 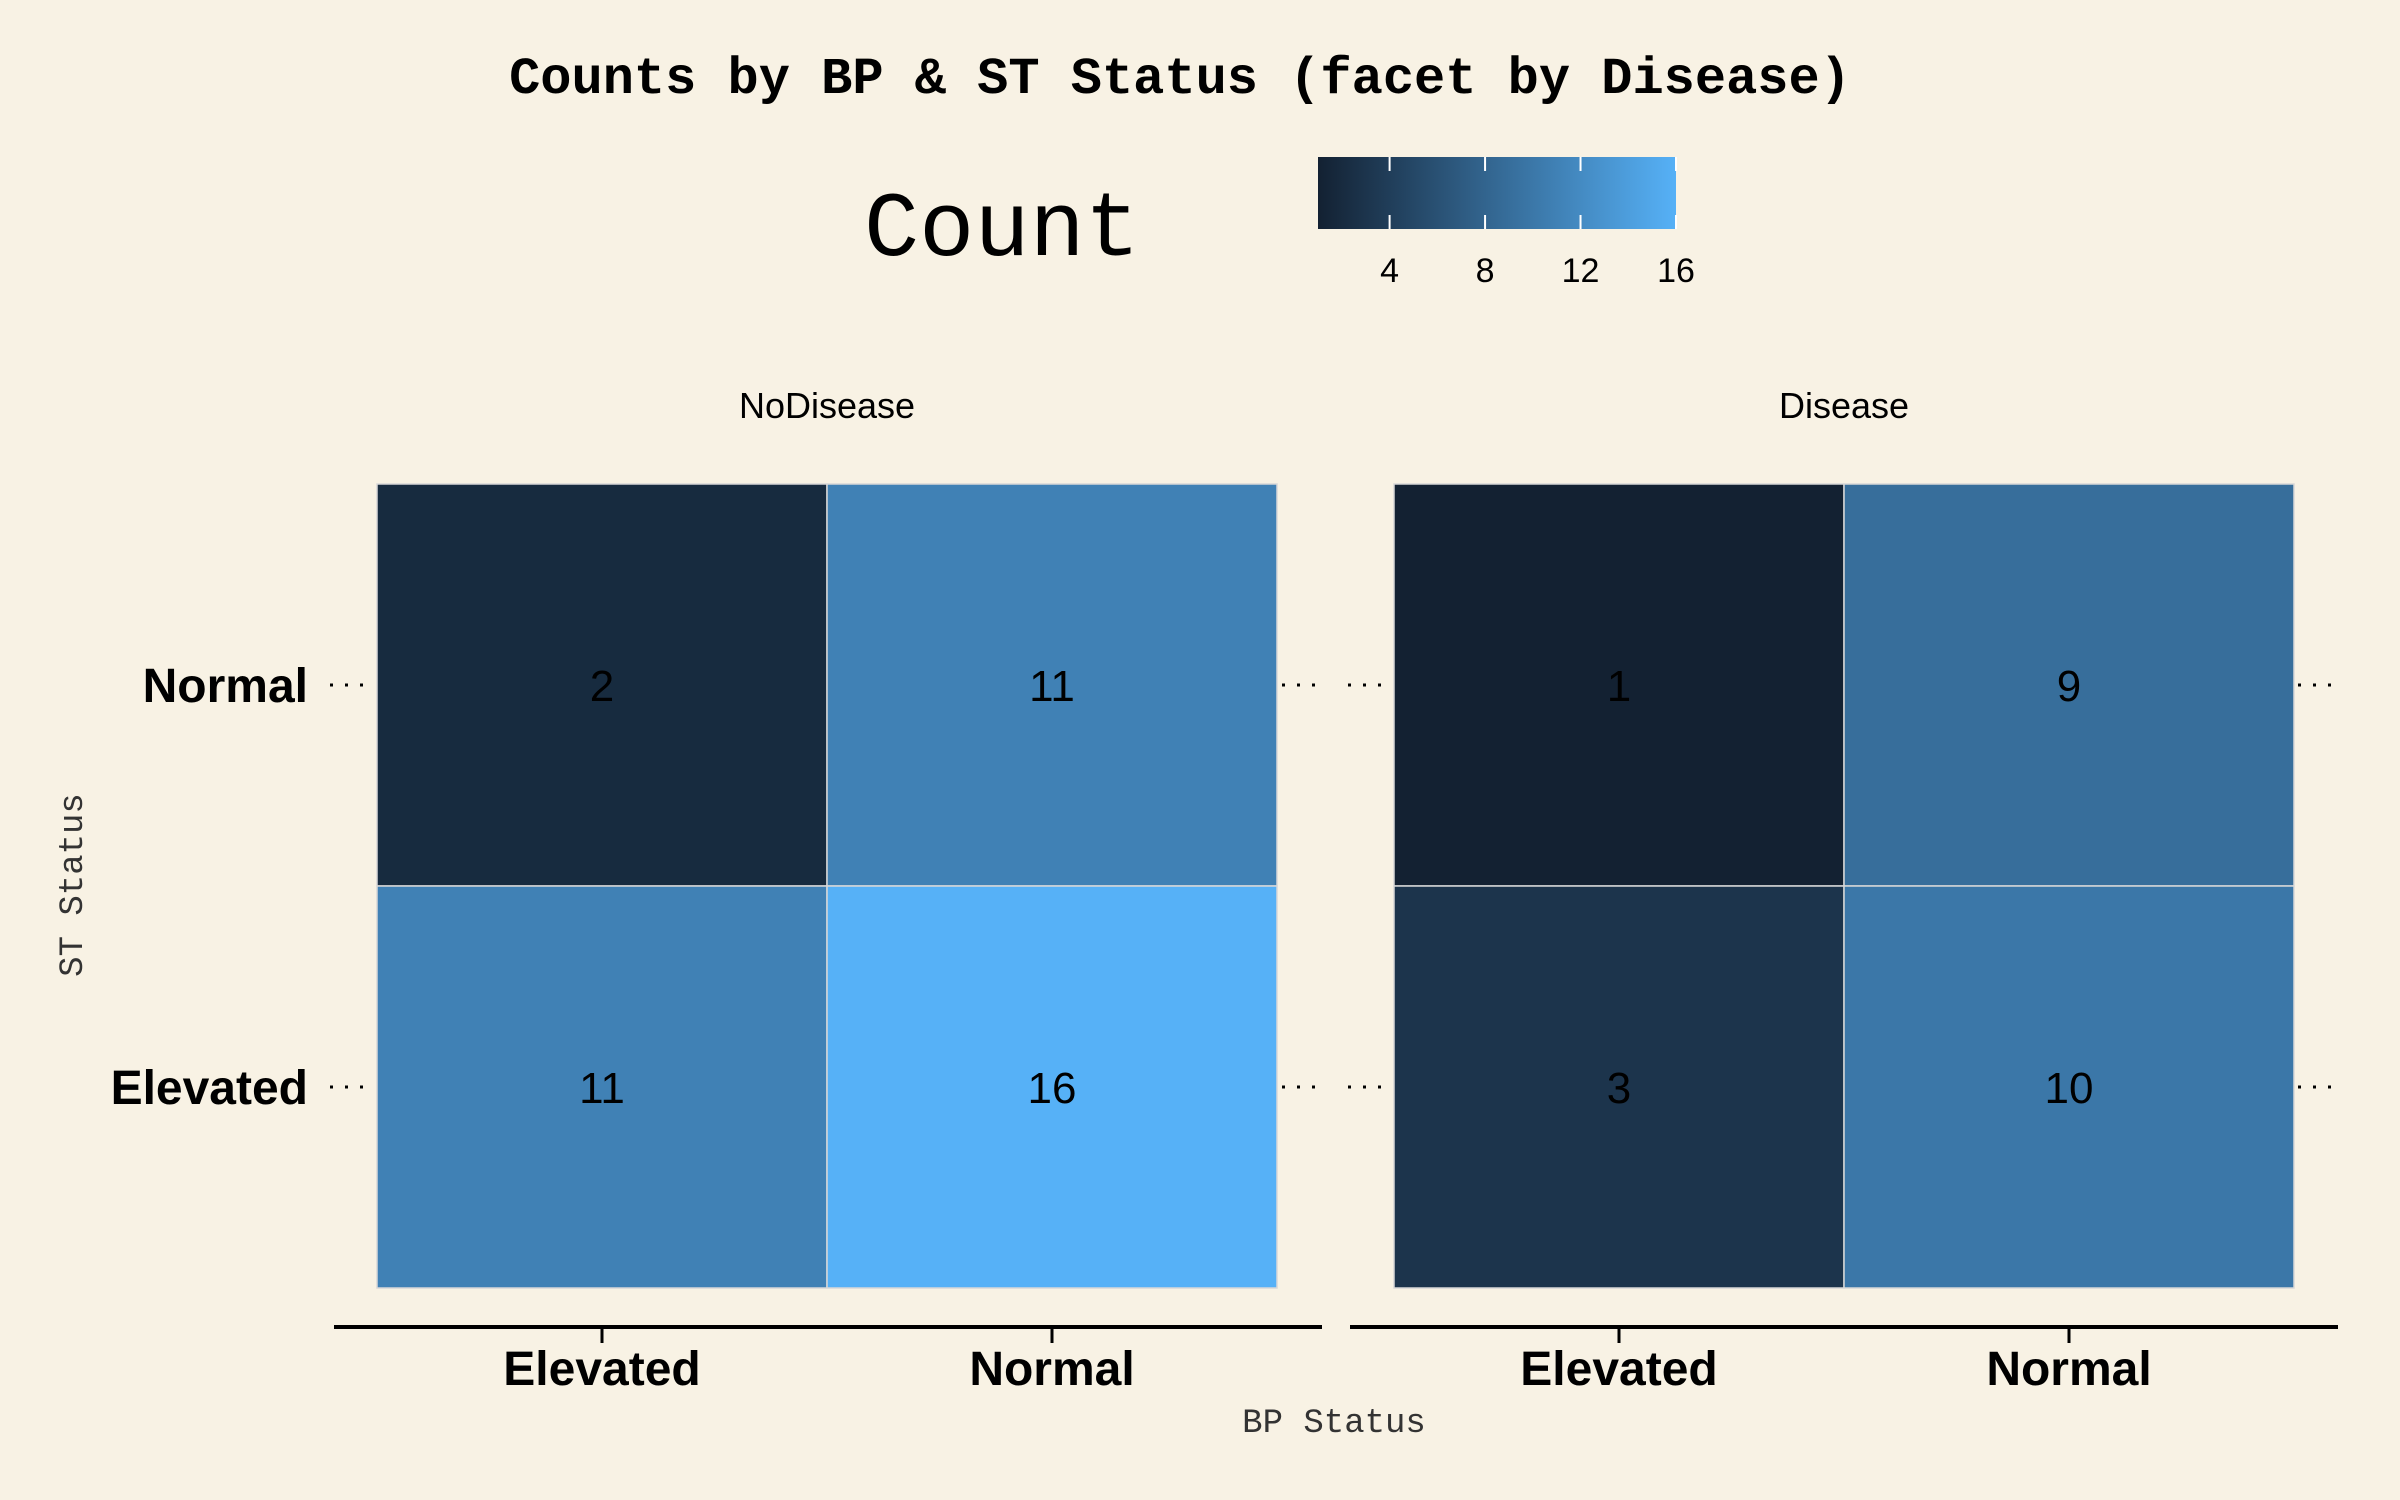 What do you see at coordinates (225, 686) in the screenshot?
I see `y-tick-label: Normal` at bounding box center [225, 686].